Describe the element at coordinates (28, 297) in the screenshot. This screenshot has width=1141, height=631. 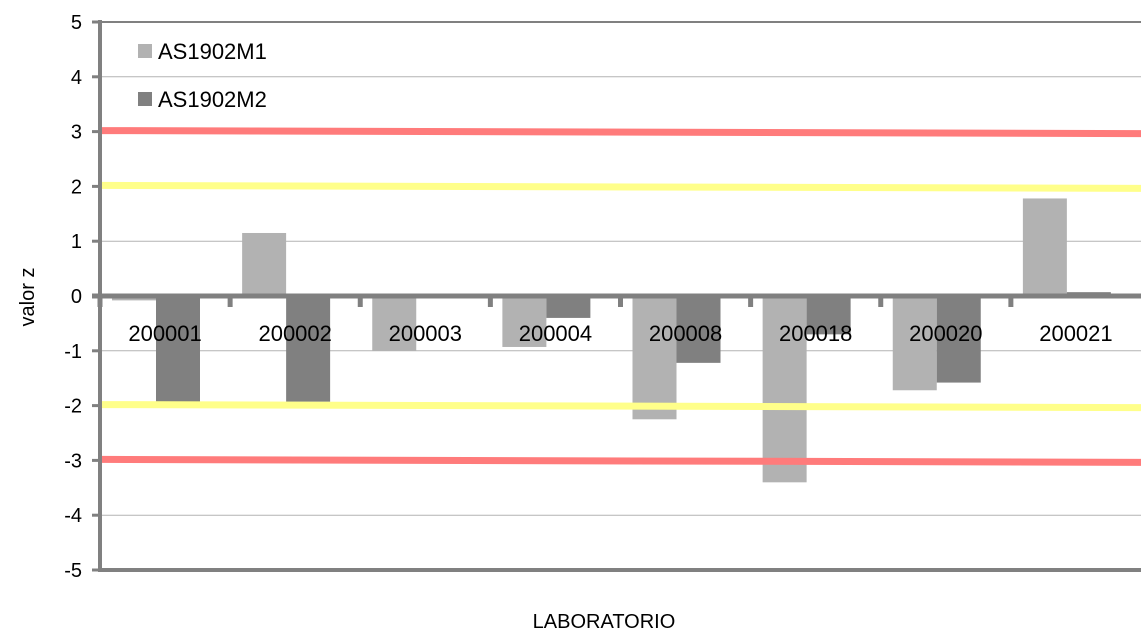
I see `y-axis-title: valor z` at that location.